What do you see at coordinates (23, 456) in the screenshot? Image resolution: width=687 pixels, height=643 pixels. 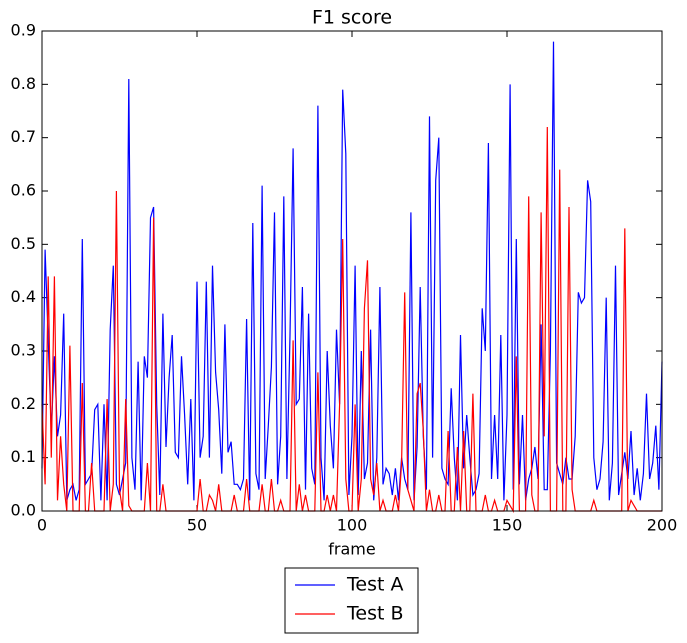 I see `y-tick-label: 0.1` at bounding box center [23, 456].